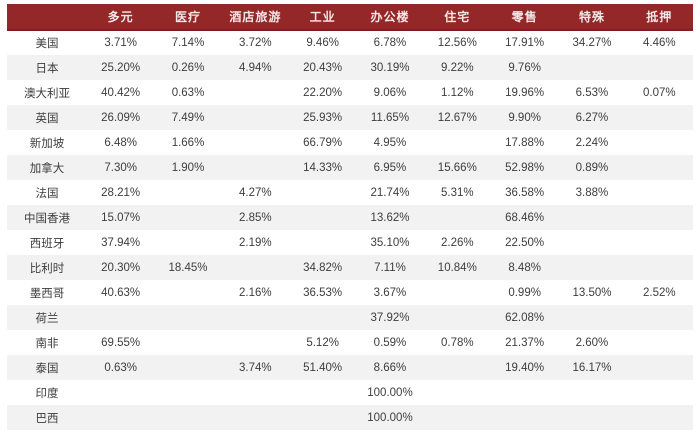 Image resolution: width=700 pixels, height=434 pixels. What do you see at coordinates (524, 217) in the screenshot?
I see `cell: 68.46%` at bounding box center [524, 217].